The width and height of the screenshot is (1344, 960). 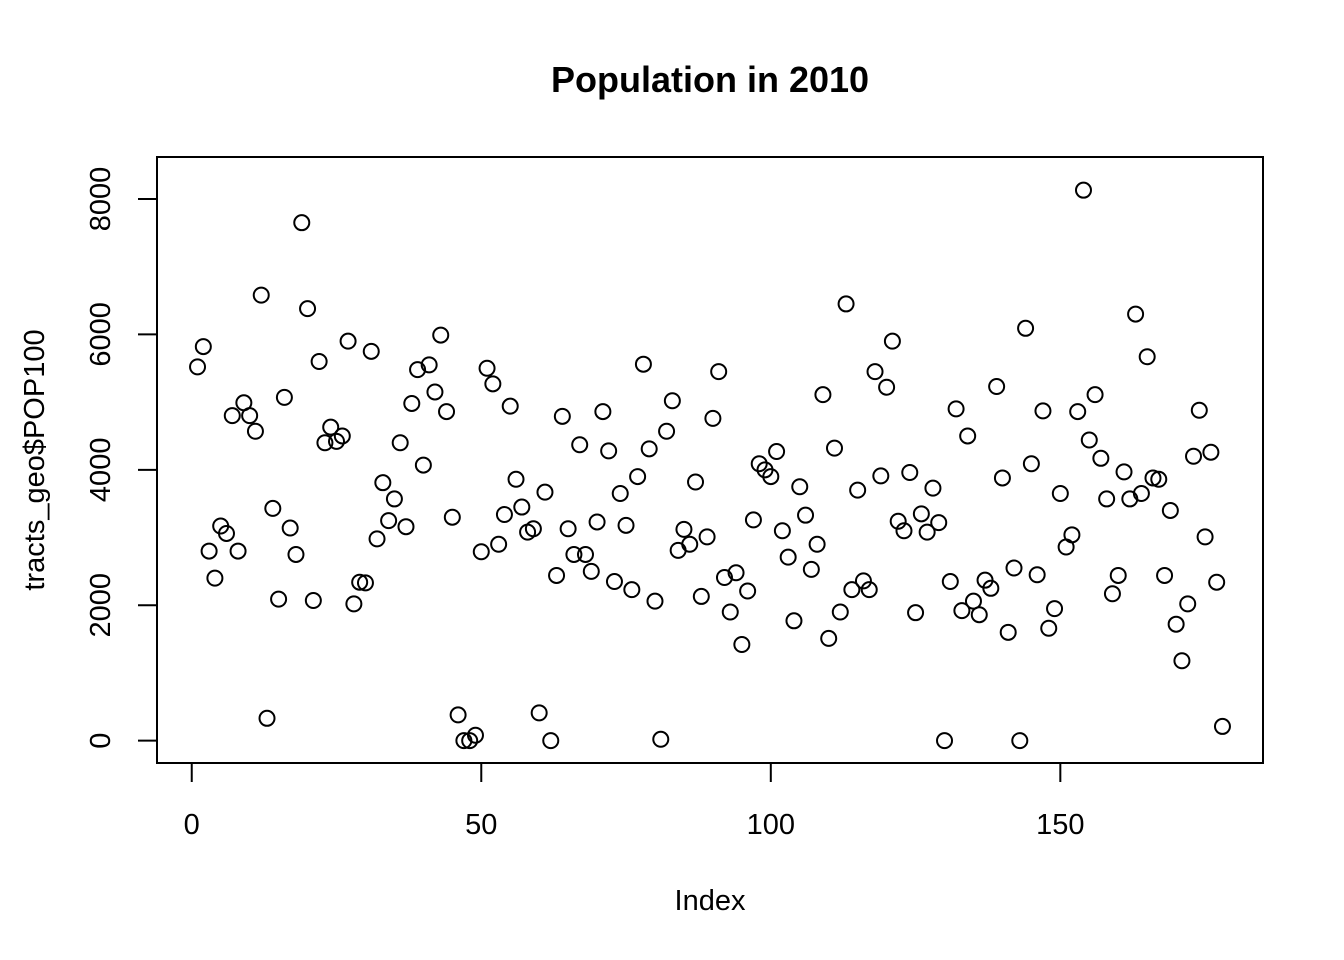 I want to click on y-tick-label: 2000, so click(x=101, y=605).